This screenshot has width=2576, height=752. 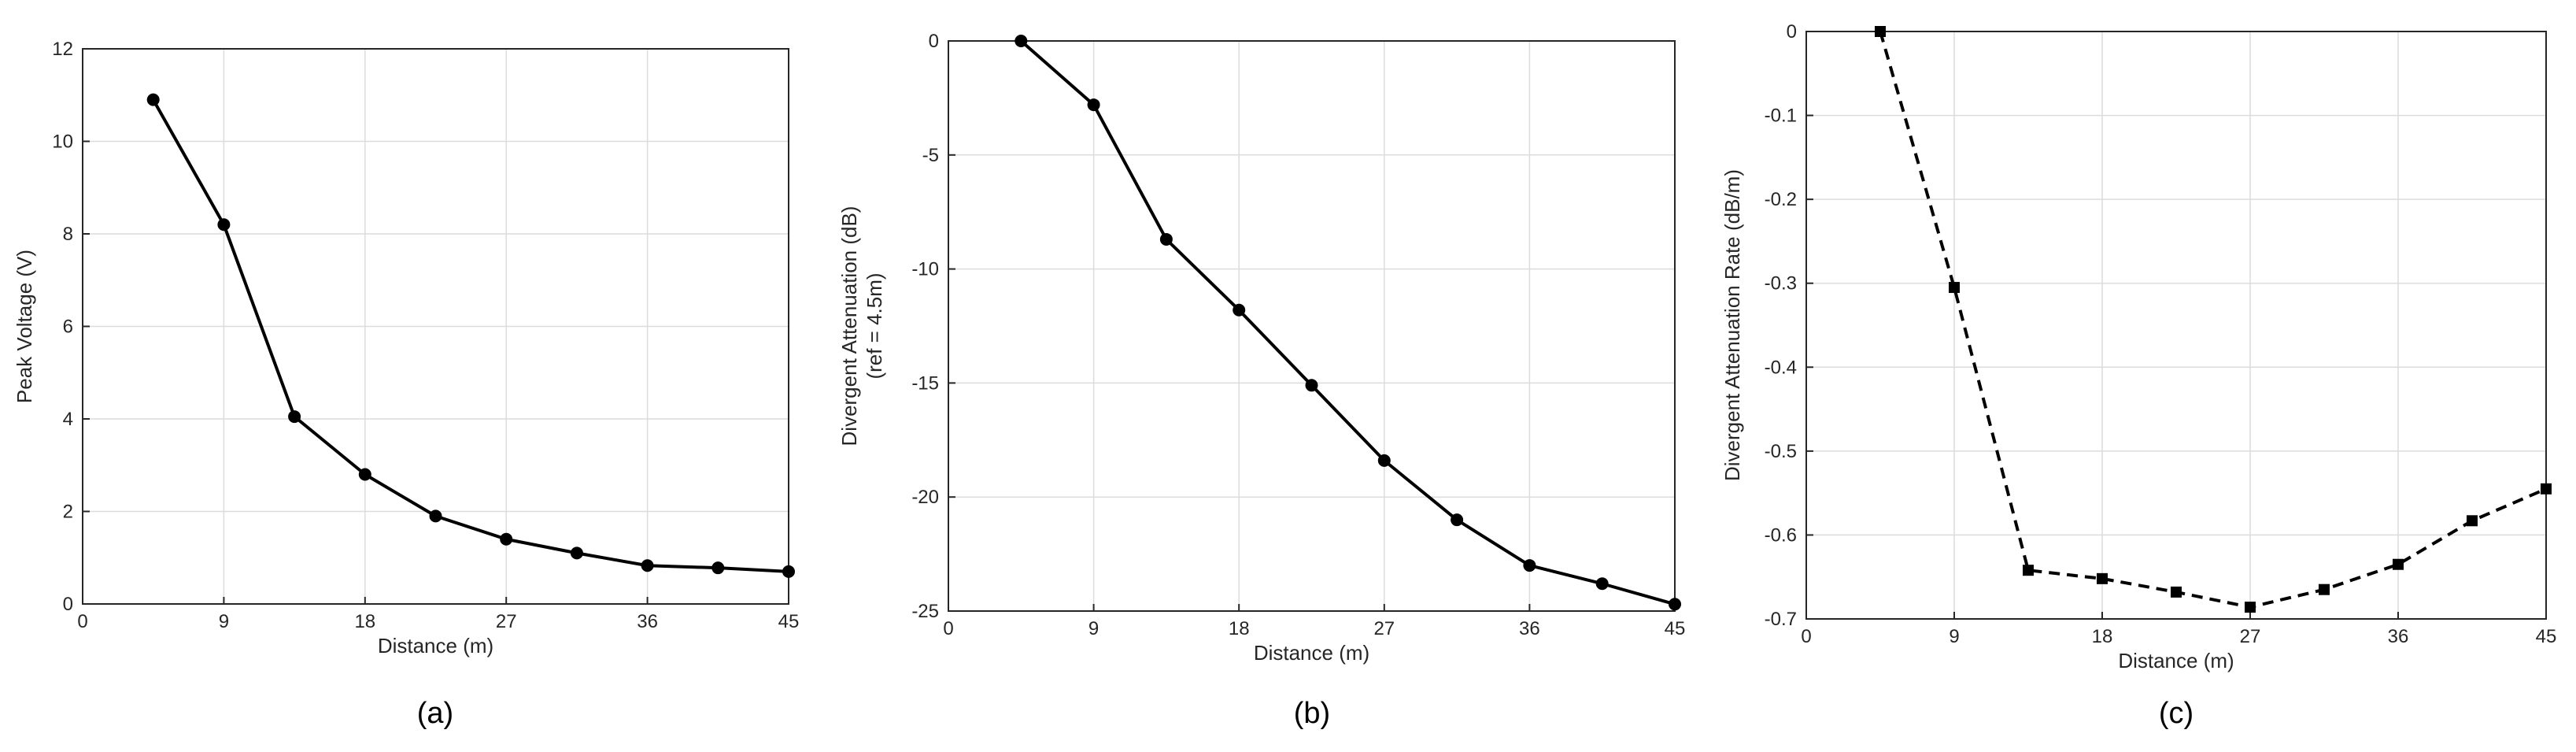 What do you see at coordinates (1312, 713) in the screenshot?
I see `subfigure-caption: (b)` at bounding box center [1312, 713].